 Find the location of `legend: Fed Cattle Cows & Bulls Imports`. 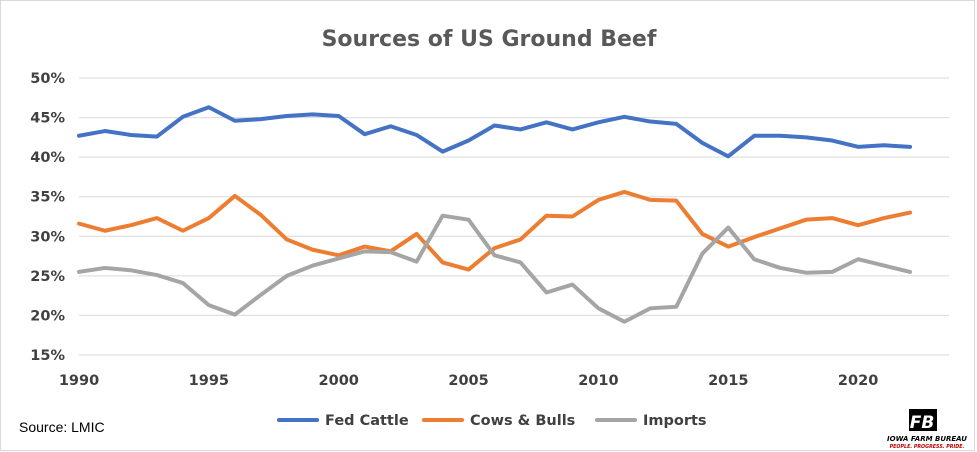

legend: Fed Cattle Cows & Bulls Imports is located at coordinates (492, 421).